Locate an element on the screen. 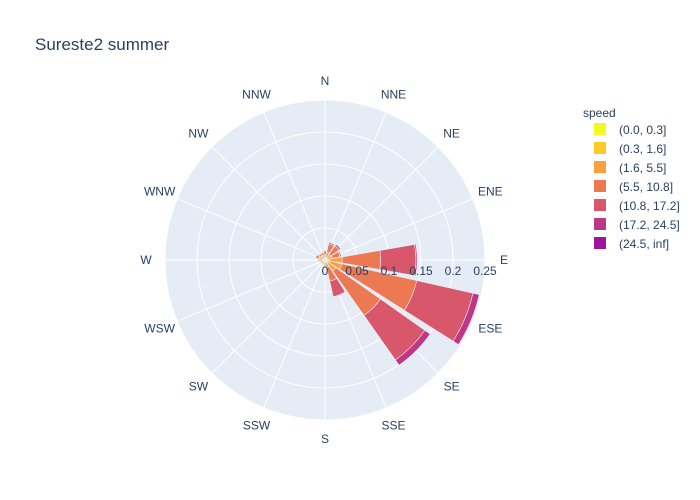  wind-bar-ne is located at coordinates (338, 247).